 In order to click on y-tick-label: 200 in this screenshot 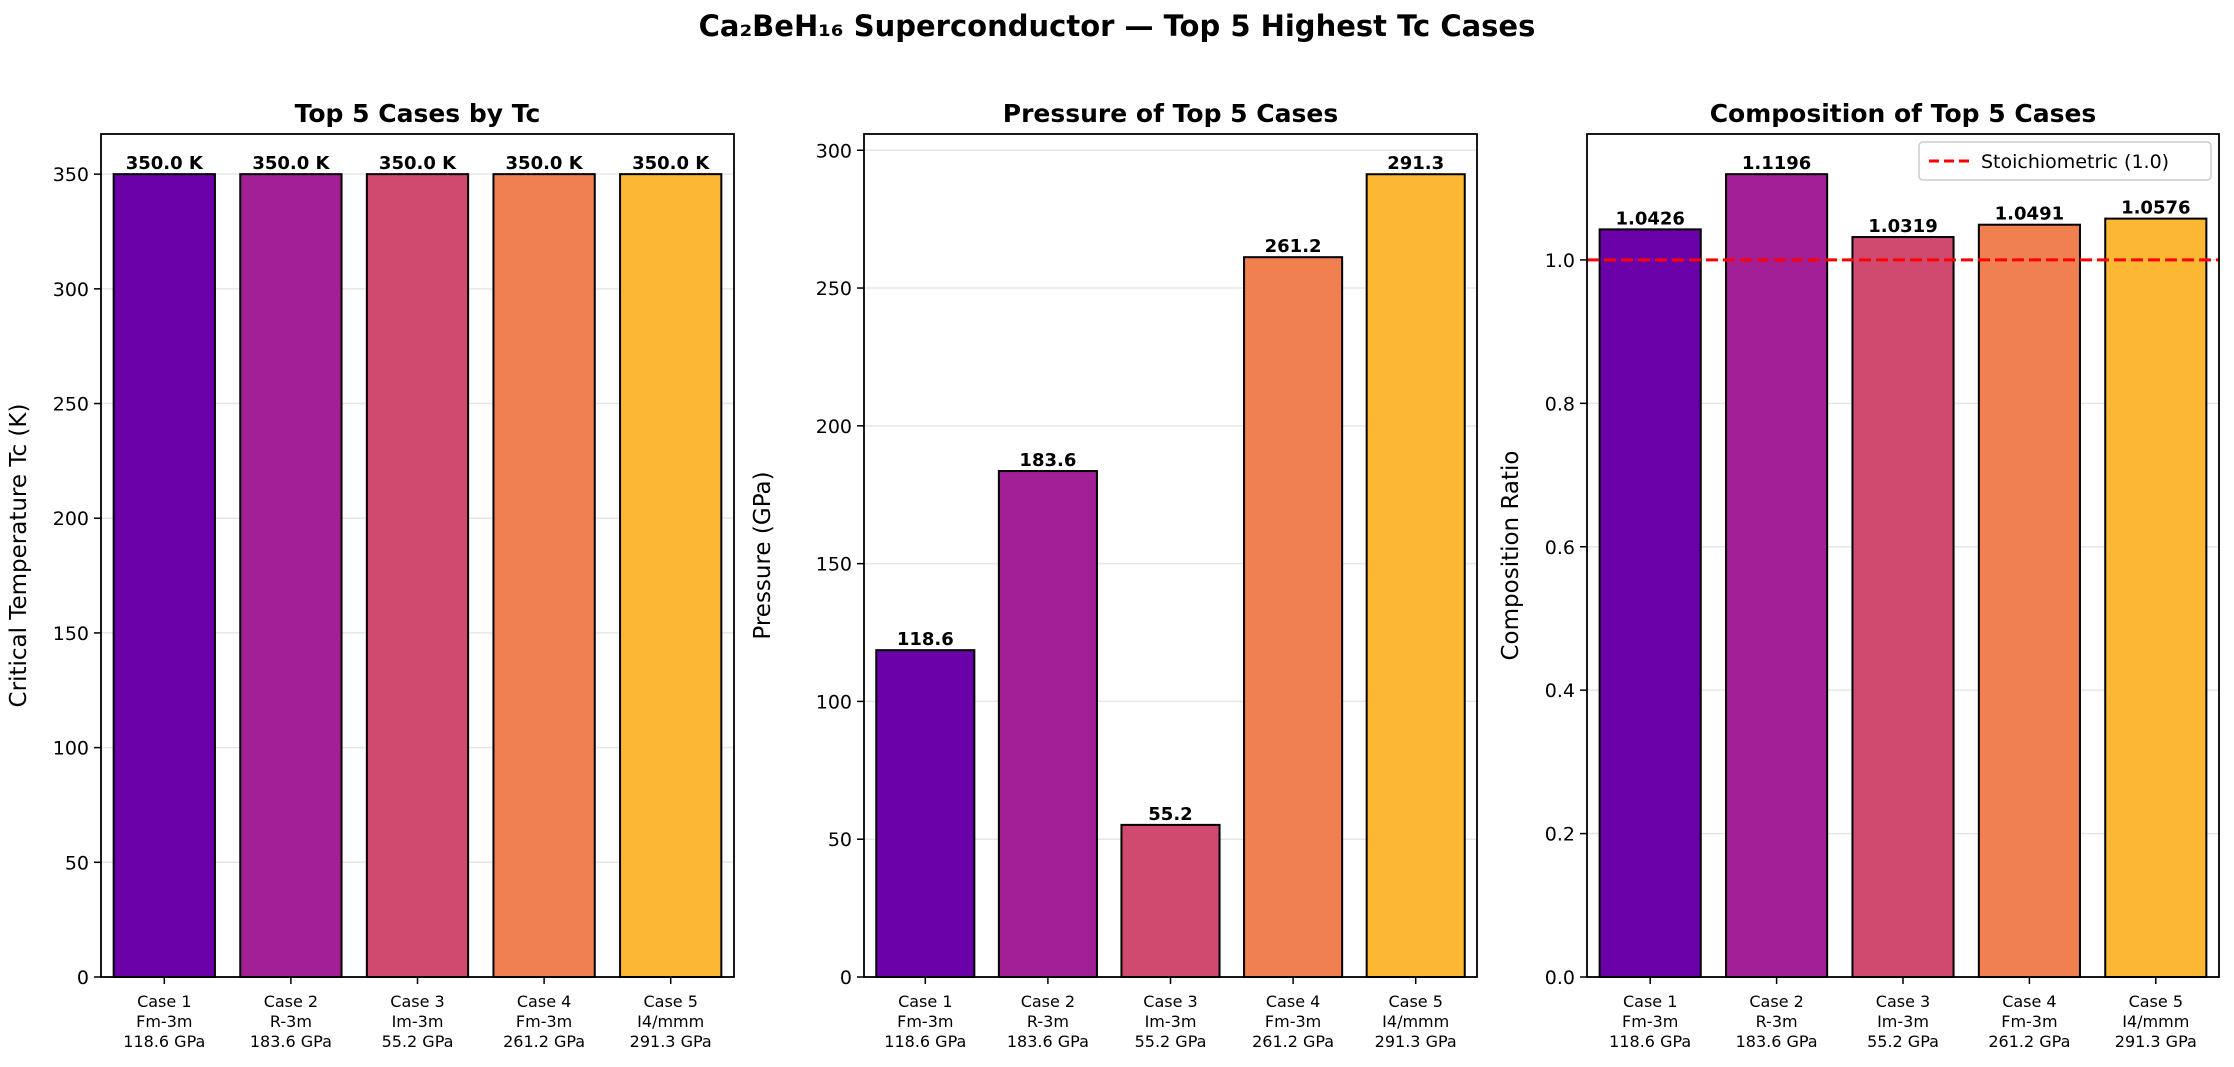, I will do `click(834, 427)`.